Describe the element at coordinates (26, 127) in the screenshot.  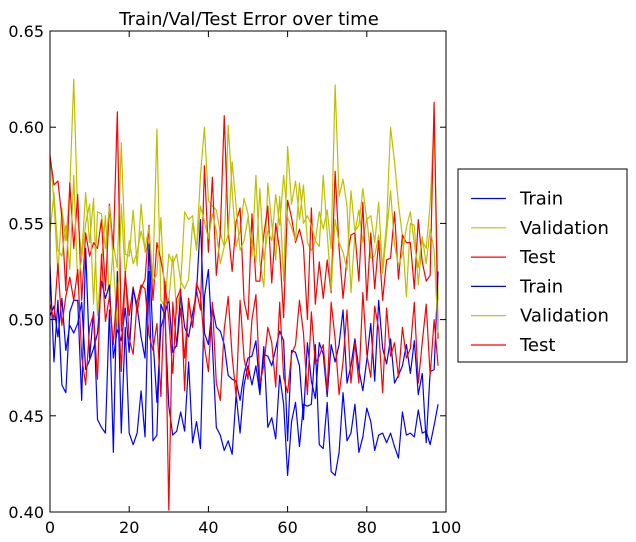
I see `y-tick-label: 0.60` at that location.